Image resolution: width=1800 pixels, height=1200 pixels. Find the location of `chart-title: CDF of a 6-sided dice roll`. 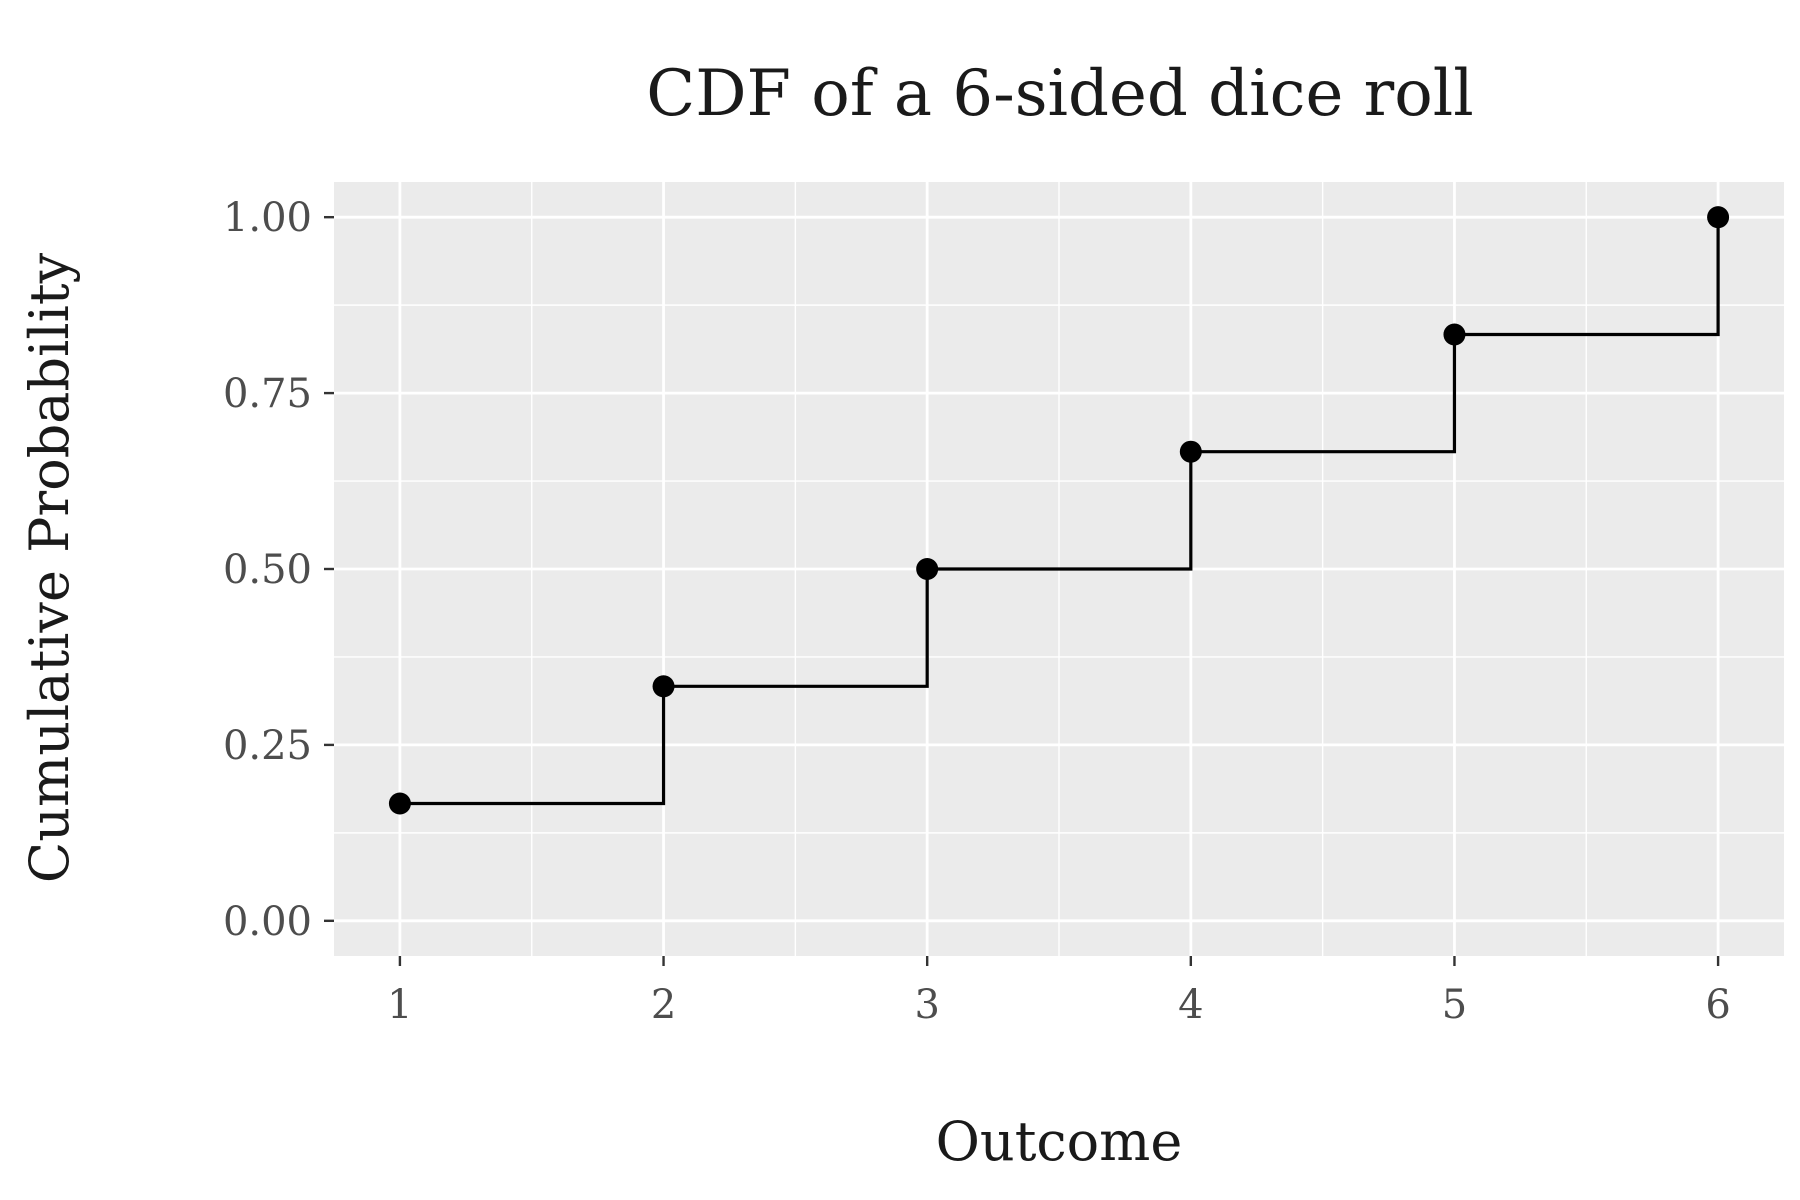

chart-title: CDF of a 6-sided dice roll is located at coordinates (1059, 94).